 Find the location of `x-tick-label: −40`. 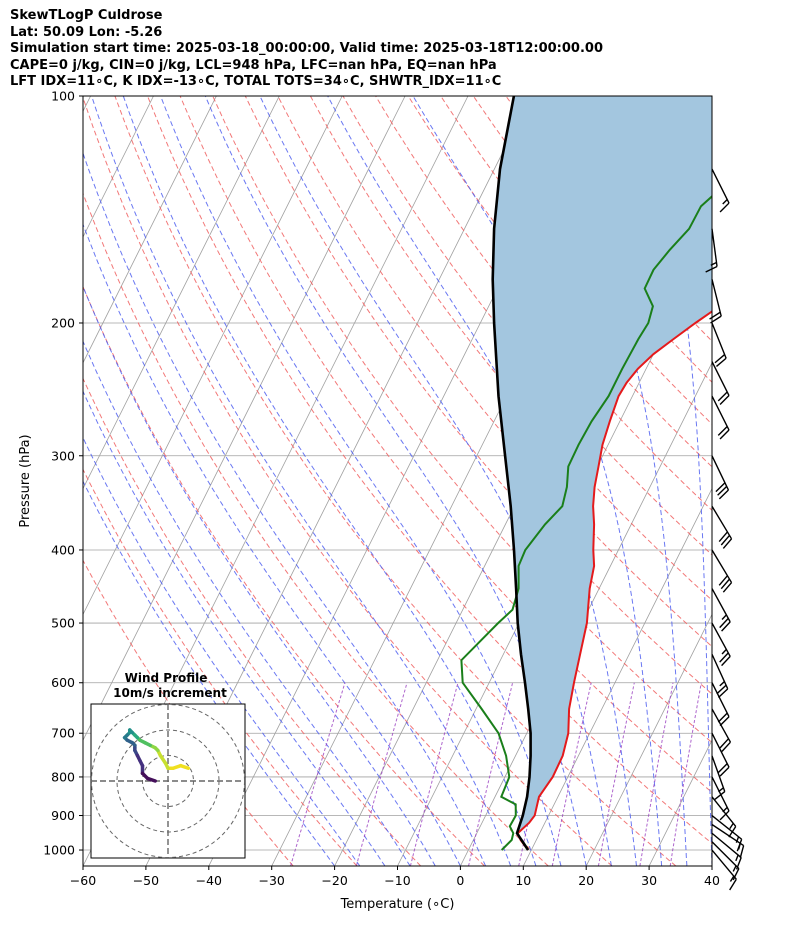

x-tick-label: −40 is located at coordinates (209, 880).